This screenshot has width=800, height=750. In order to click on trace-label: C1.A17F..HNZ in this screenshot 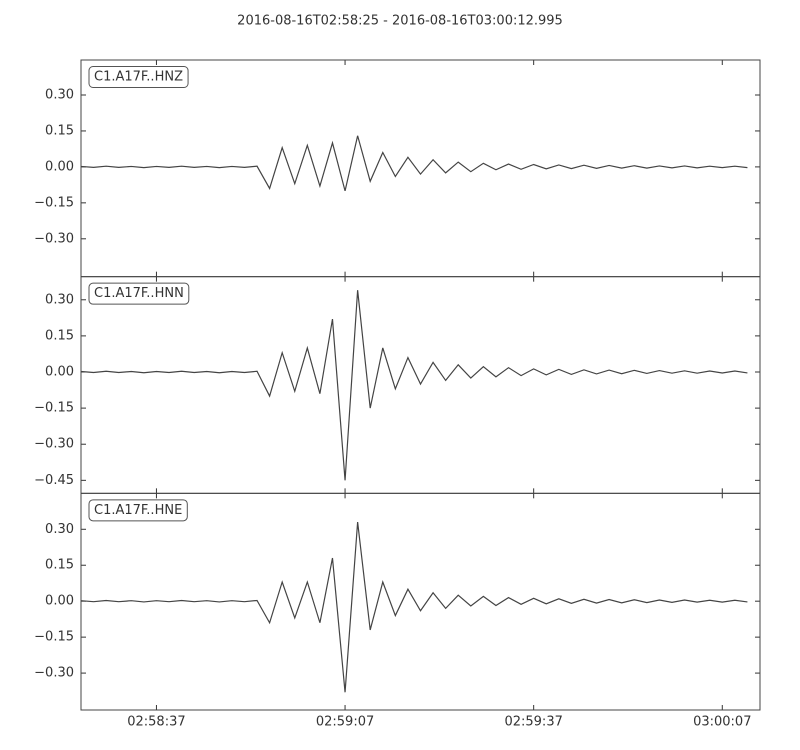, I will do `click(138, 77)`.